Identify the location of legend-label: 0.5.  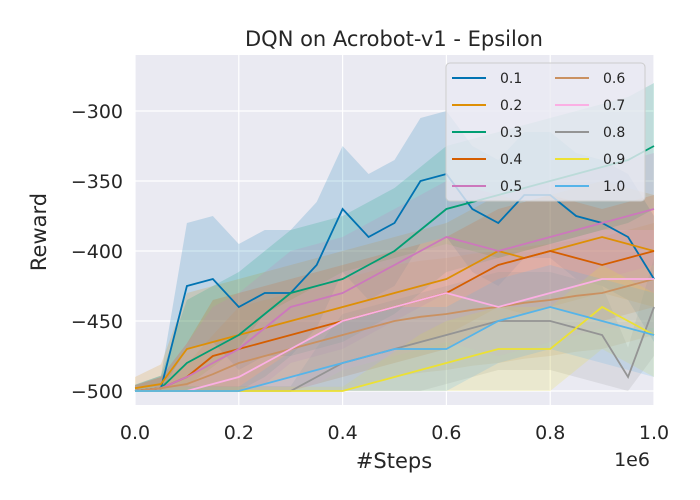
(511, 187).